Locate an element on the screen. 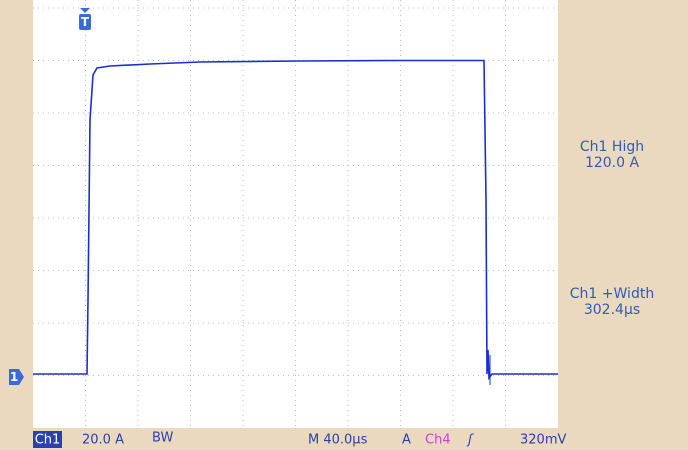 This screenshot has width=688, height=450. channel-arrow is located at coordinates (16, 377).